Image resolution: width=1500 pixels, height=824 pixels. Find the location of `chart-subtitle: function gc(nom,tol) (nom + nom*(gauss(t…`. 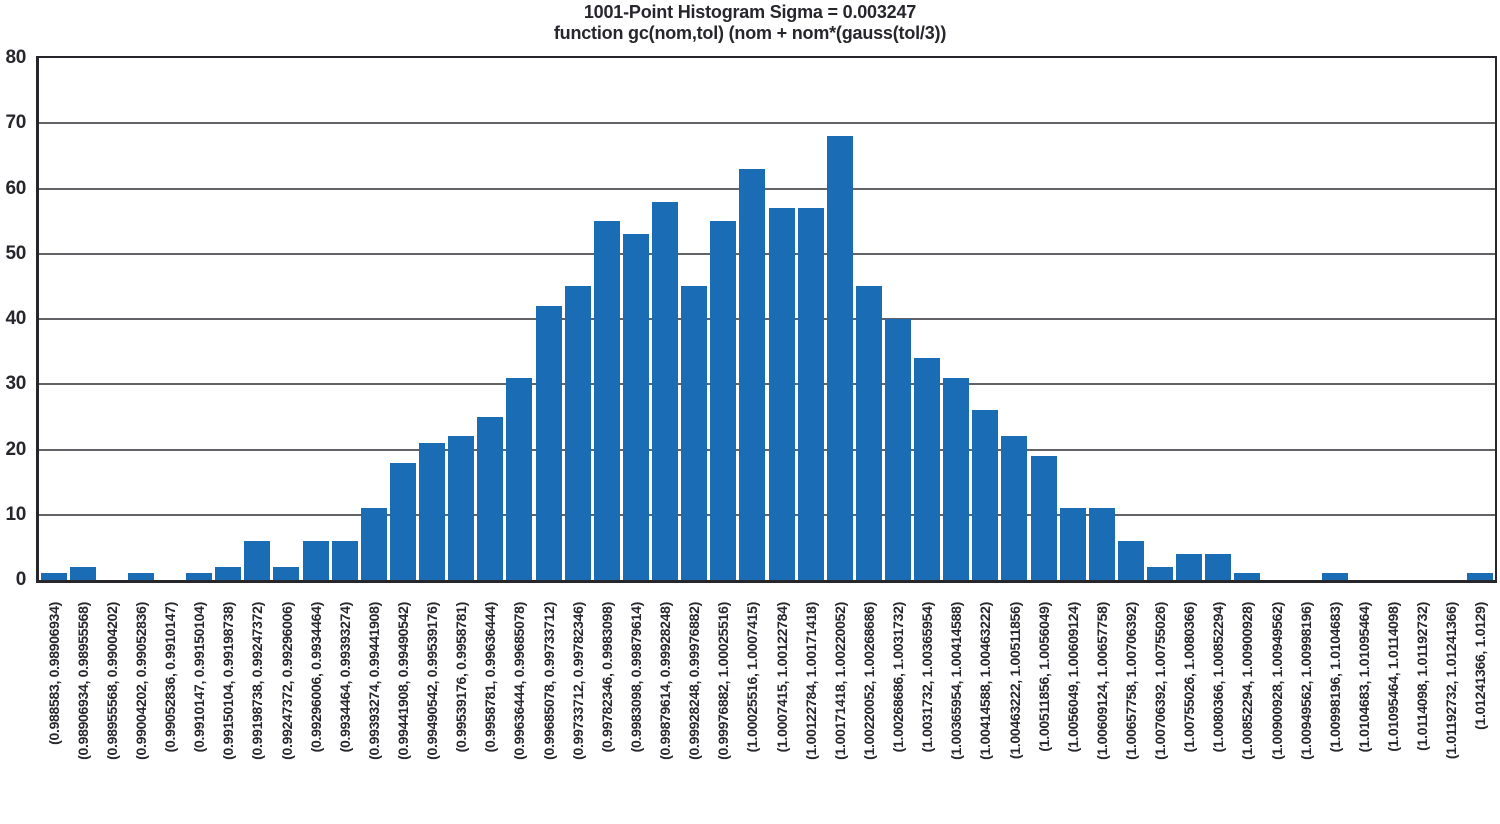

chart-subtitle: function gc(nom,tol) (nom + nom*(gauss(t… is located at coordinates (750, 33).